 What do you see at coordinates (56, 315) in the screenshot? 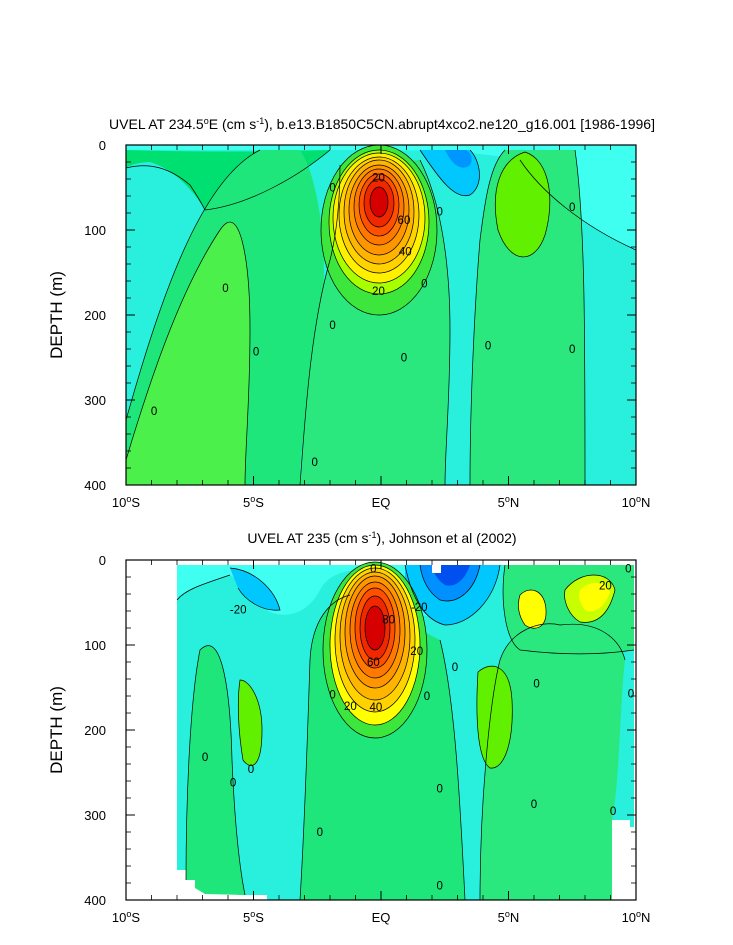
I see `panel-top-ylabel: DEPTH (m)` at bounding box center [56, 315].